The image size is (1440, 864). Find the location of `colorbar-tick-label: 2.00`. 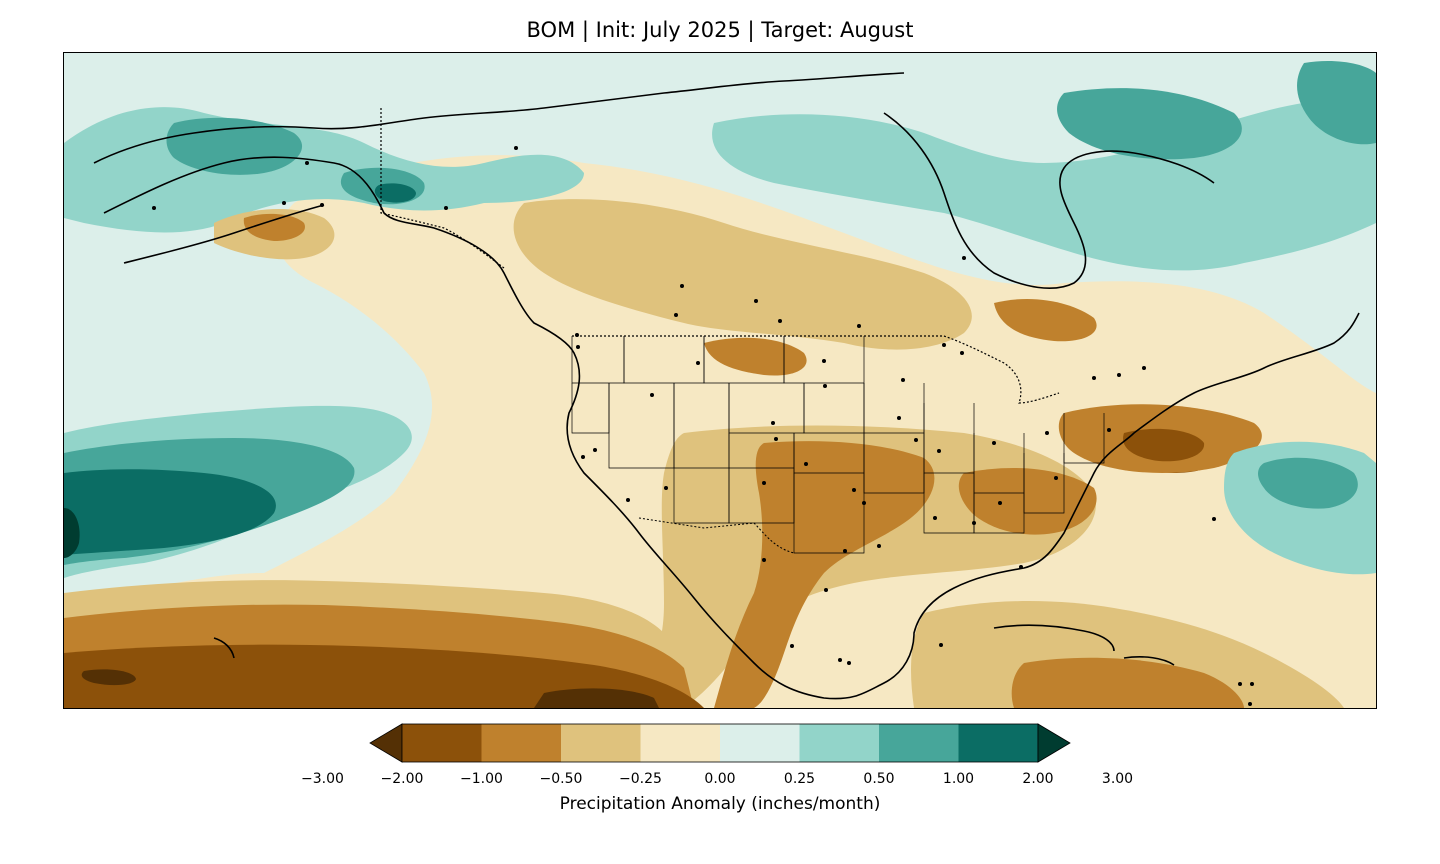

colorbar-tick-label: 2.00 is located at coordinates (1038, 779).